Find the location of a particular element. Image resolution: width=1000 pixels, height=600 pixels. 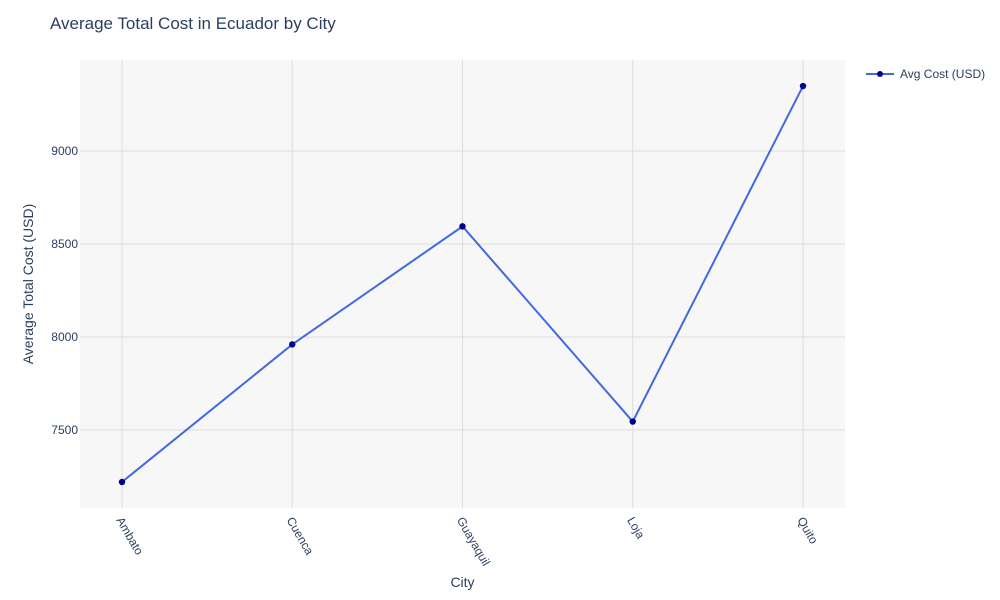

x-axis-ticks: Ambato Cuenca Guayaquil Loja Quito is located at coordinates (467, 542).